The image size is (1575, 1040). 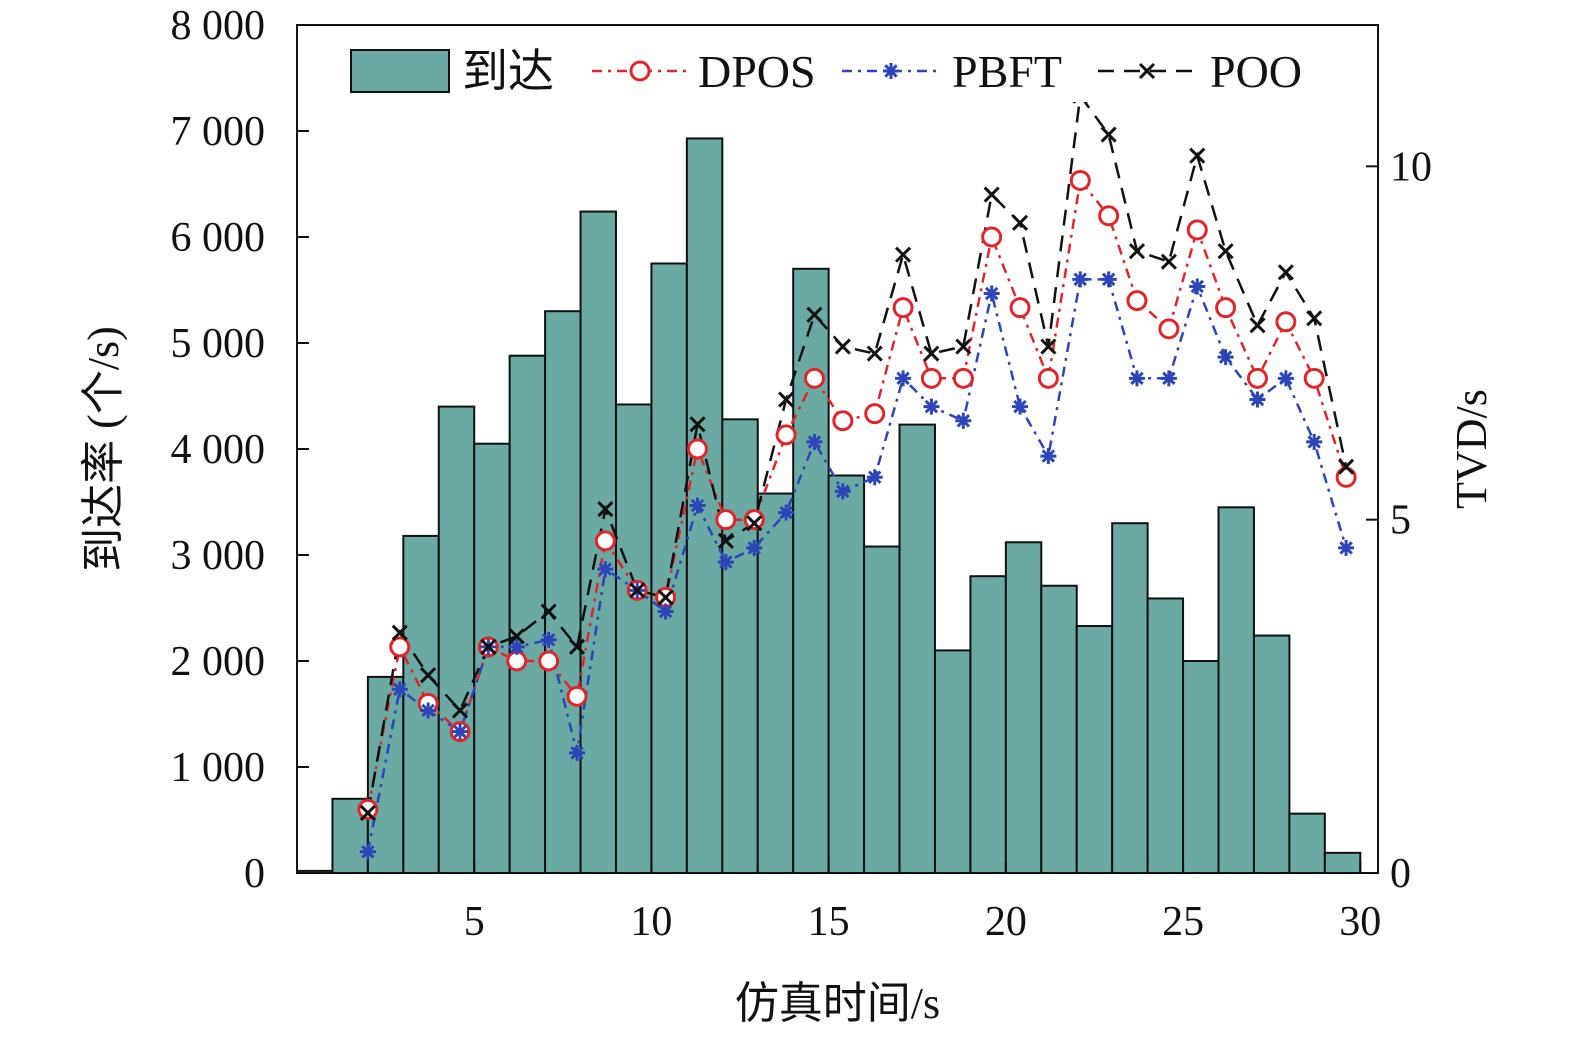 What do you see at coordinates (474, 922) in the screenshot?
I see `x-tick-label-0: 5` at bounding box center [474, 922].